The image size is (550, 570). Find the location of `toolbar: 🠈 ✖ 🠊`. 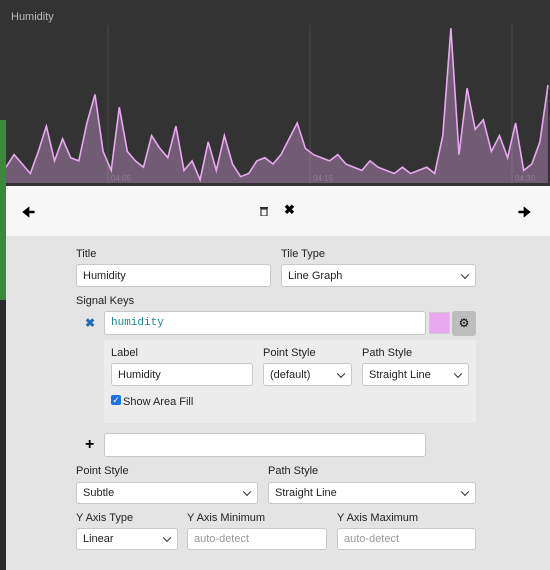

toolbar: 🠈 ✖ 🠊 is located at coordinates (278, 211).